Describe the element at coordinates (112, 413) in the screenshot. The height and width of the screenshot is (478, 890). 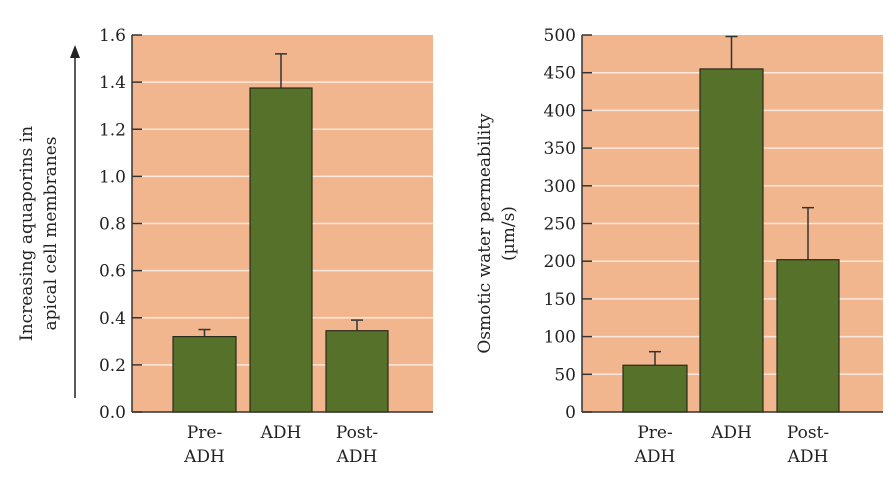
I see `y-tick-label: 0.0` at that location.